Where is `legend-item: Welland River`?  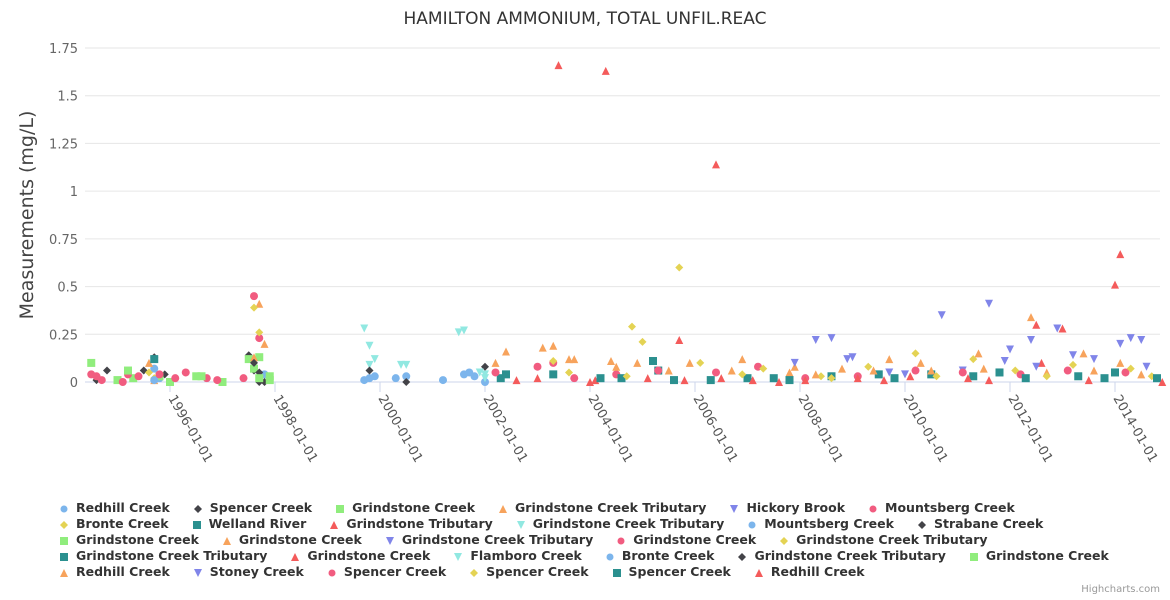 legend-item: Welland River is located at coordinates (248, 524).